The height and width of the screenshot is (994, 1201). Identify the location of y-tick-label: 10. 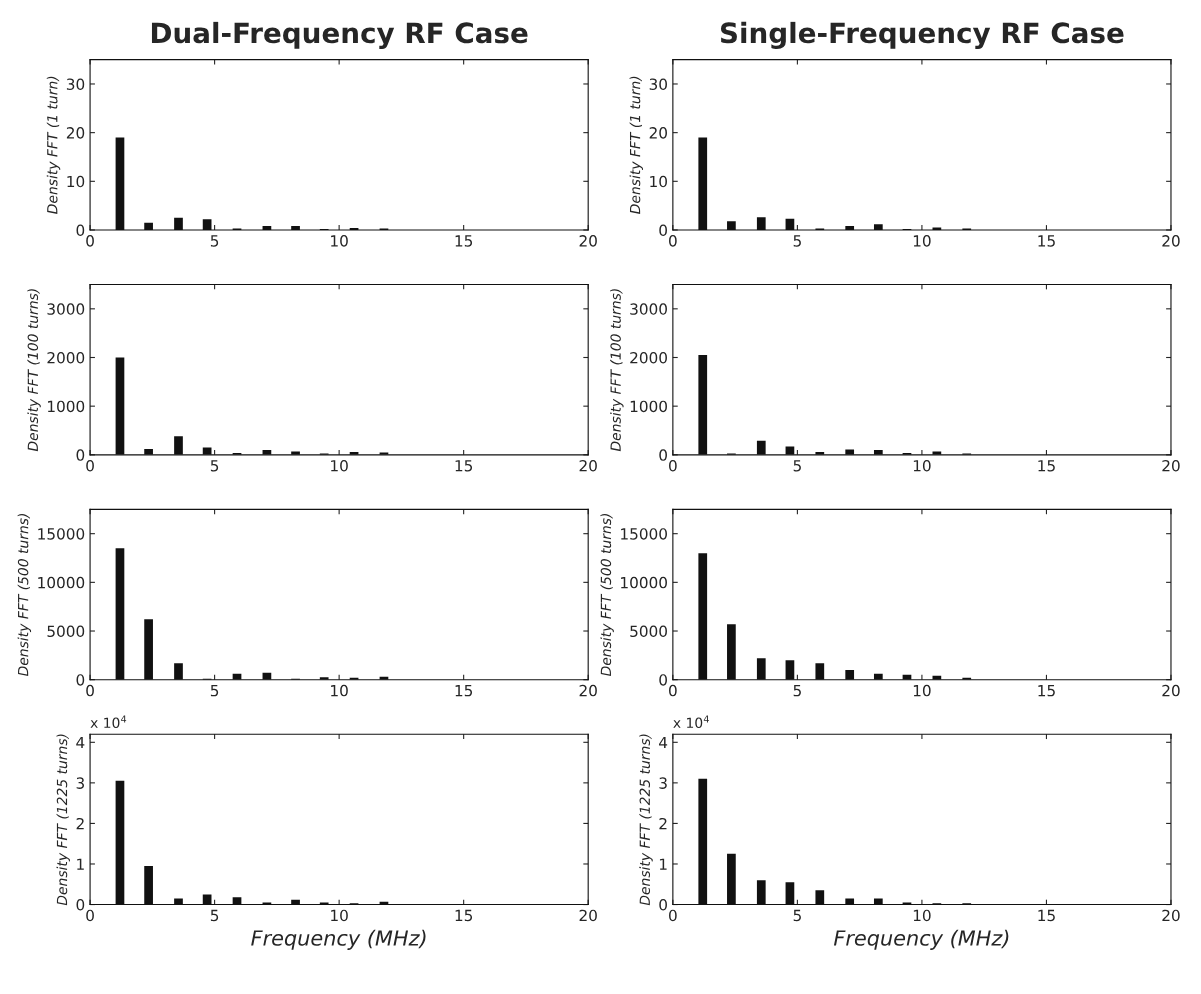
(76, 181).